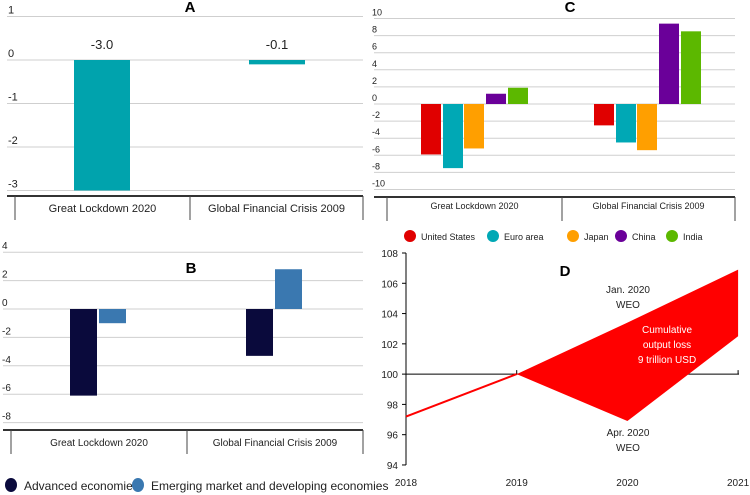 Image resolution: width=750 pixels, height=495 pixels. I want to click on history-line, so click(461, 395).